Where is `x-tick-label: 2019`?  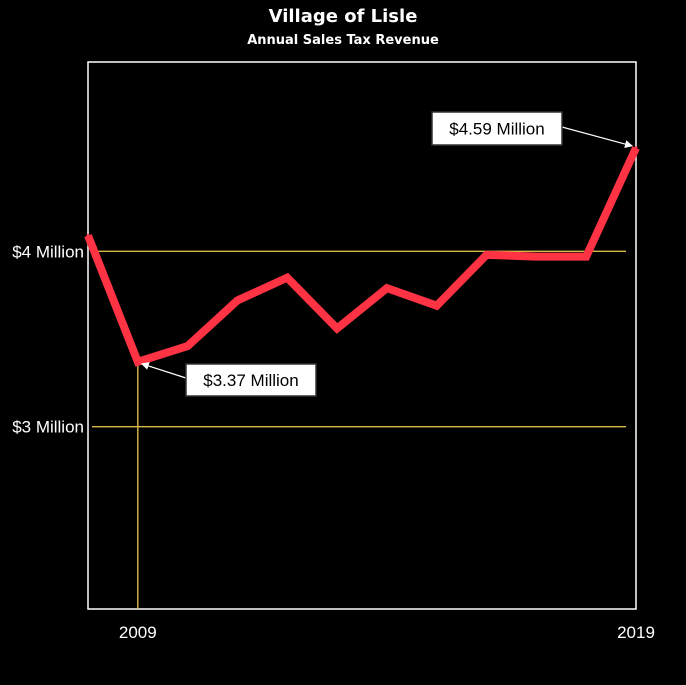 x-tick-label: 2019 is located at coordinates (636, 632).